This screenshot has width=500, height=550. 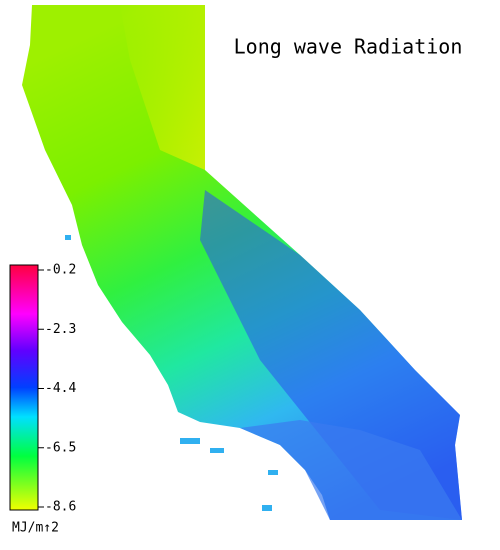 What do you see at coordinates (351, 470) in the screenshot?
I see `southern-region` at bounding box center [351, 470].